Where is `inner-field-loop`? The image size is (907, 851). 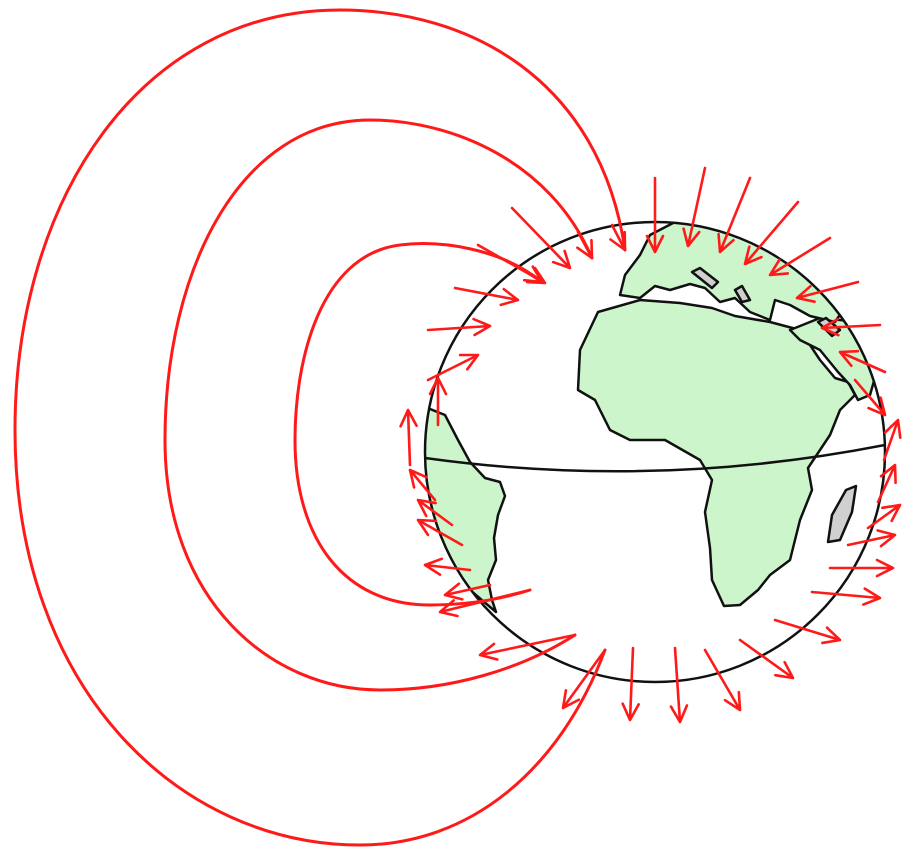
inner-field-loop is located at coordinates (418, 424).